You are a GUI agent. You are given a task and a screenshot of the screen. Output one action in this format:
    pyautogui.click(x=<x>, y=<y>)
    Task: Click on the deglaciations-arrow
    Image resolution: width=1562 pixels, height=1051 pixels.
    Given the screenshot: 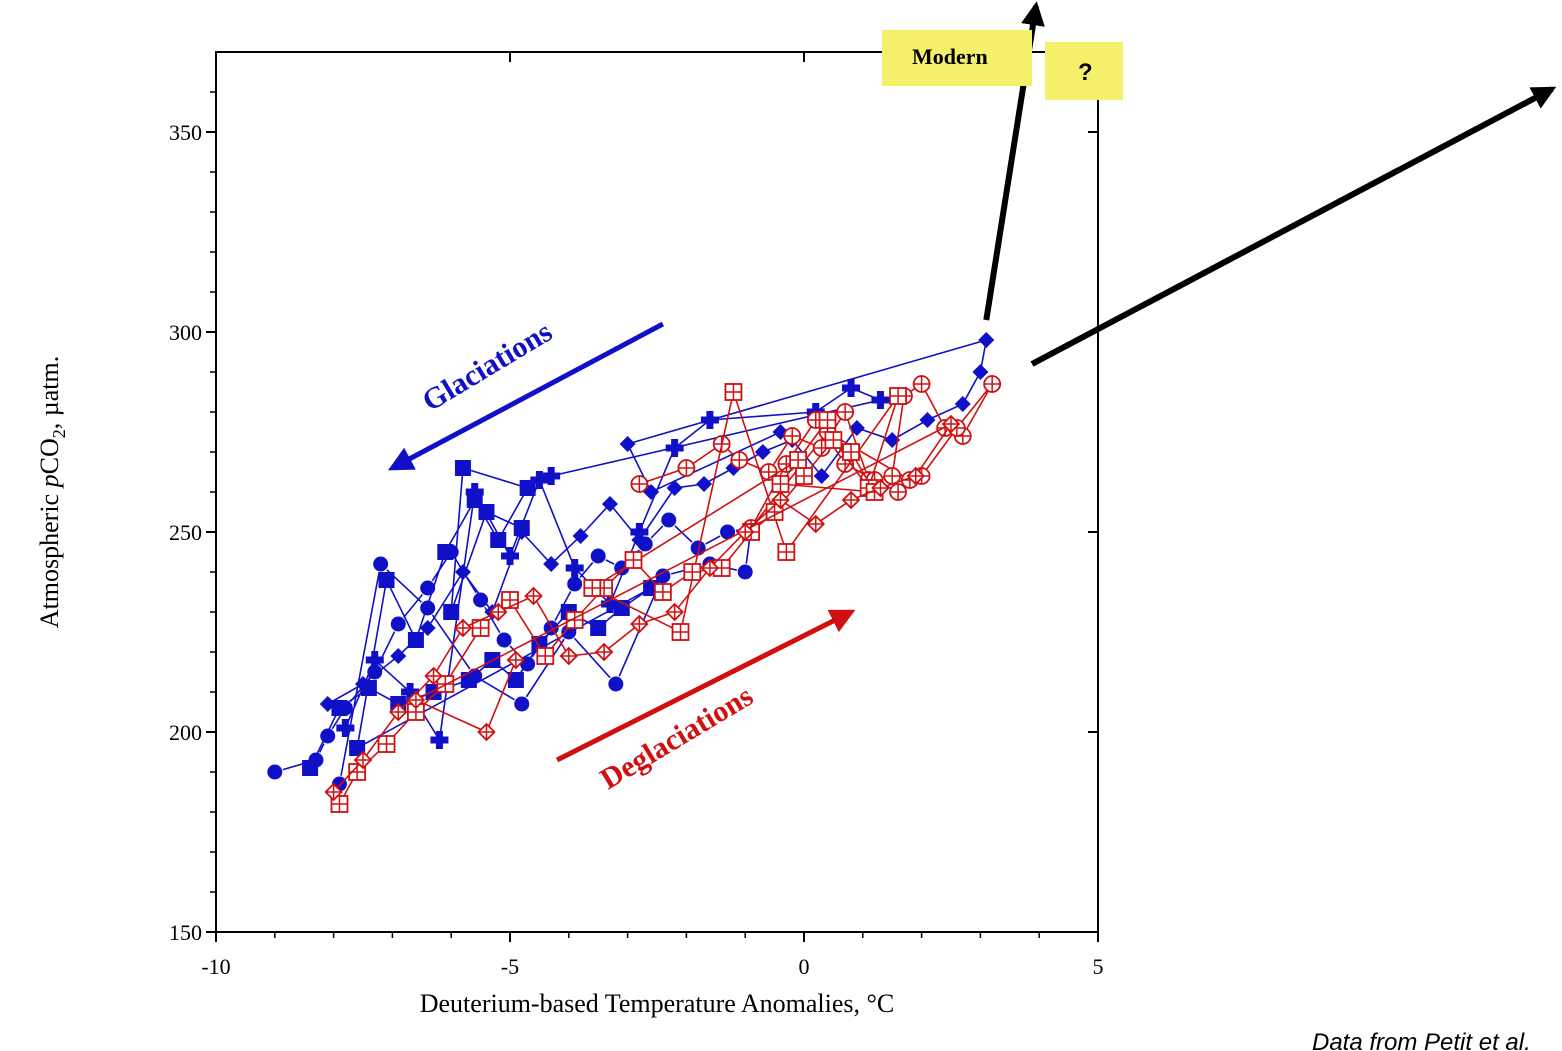 What is the action you would take?
    pyautogui.click(x=705, y=686)
    